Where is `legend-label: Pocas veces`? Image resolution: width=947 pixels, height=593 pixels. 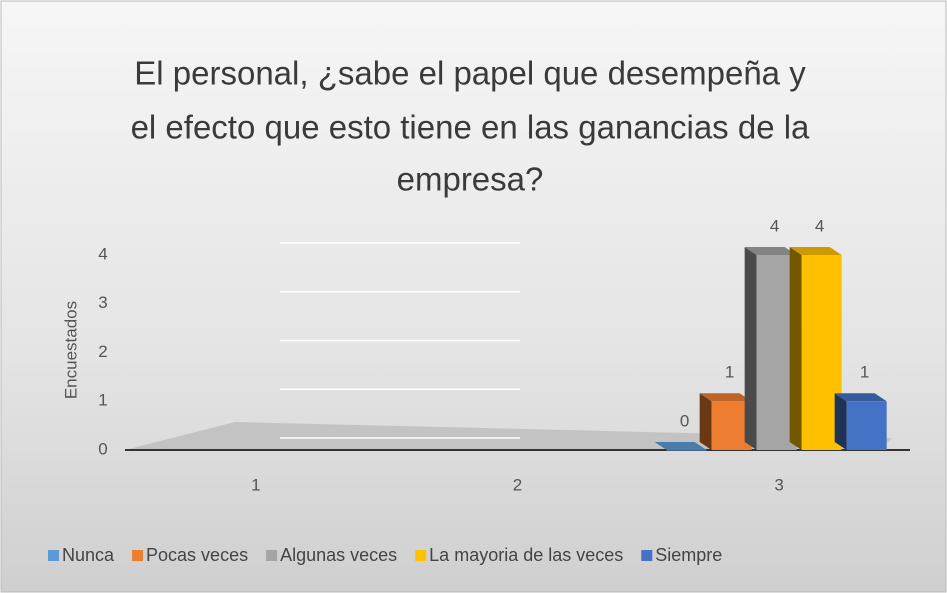 legend-label: Pocas veces is located at coordinates (197, 555).